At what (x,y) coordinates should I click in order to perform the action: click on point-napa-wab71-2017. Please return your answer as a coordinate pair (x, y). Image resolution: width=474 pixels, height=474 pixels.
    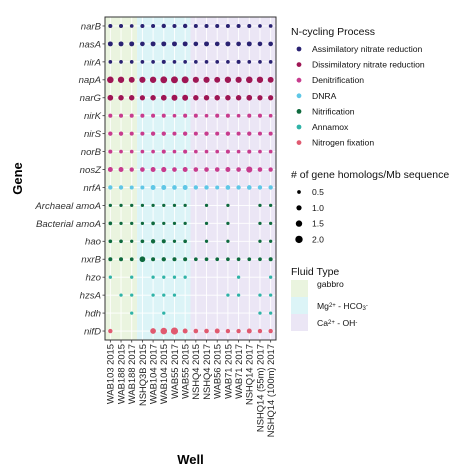
    Looking at the image, I should click on (238, 79).